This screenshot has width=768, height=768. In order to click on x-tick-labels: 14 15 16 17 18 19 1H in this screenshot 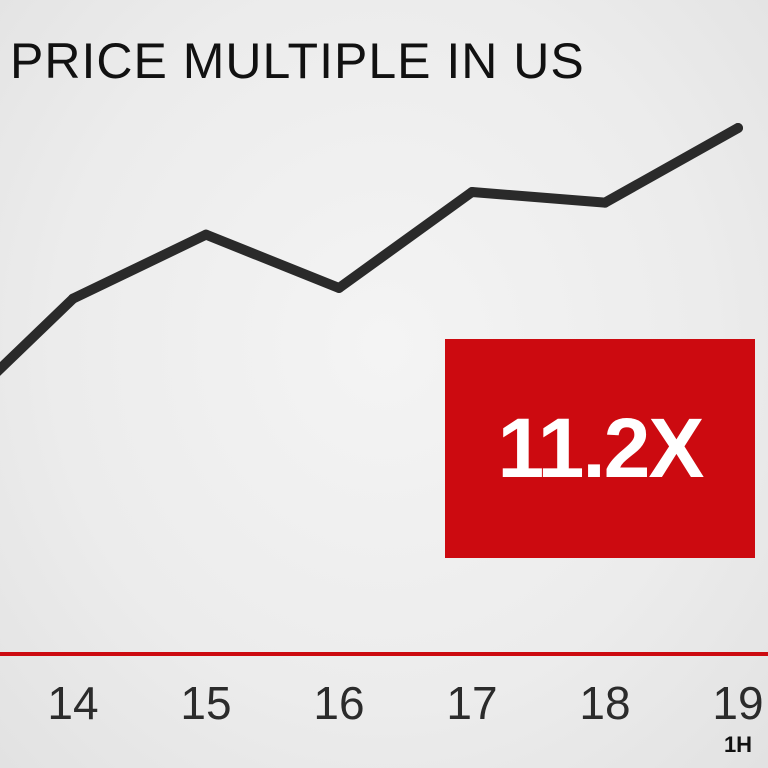, I will do `click(405, 717)`.